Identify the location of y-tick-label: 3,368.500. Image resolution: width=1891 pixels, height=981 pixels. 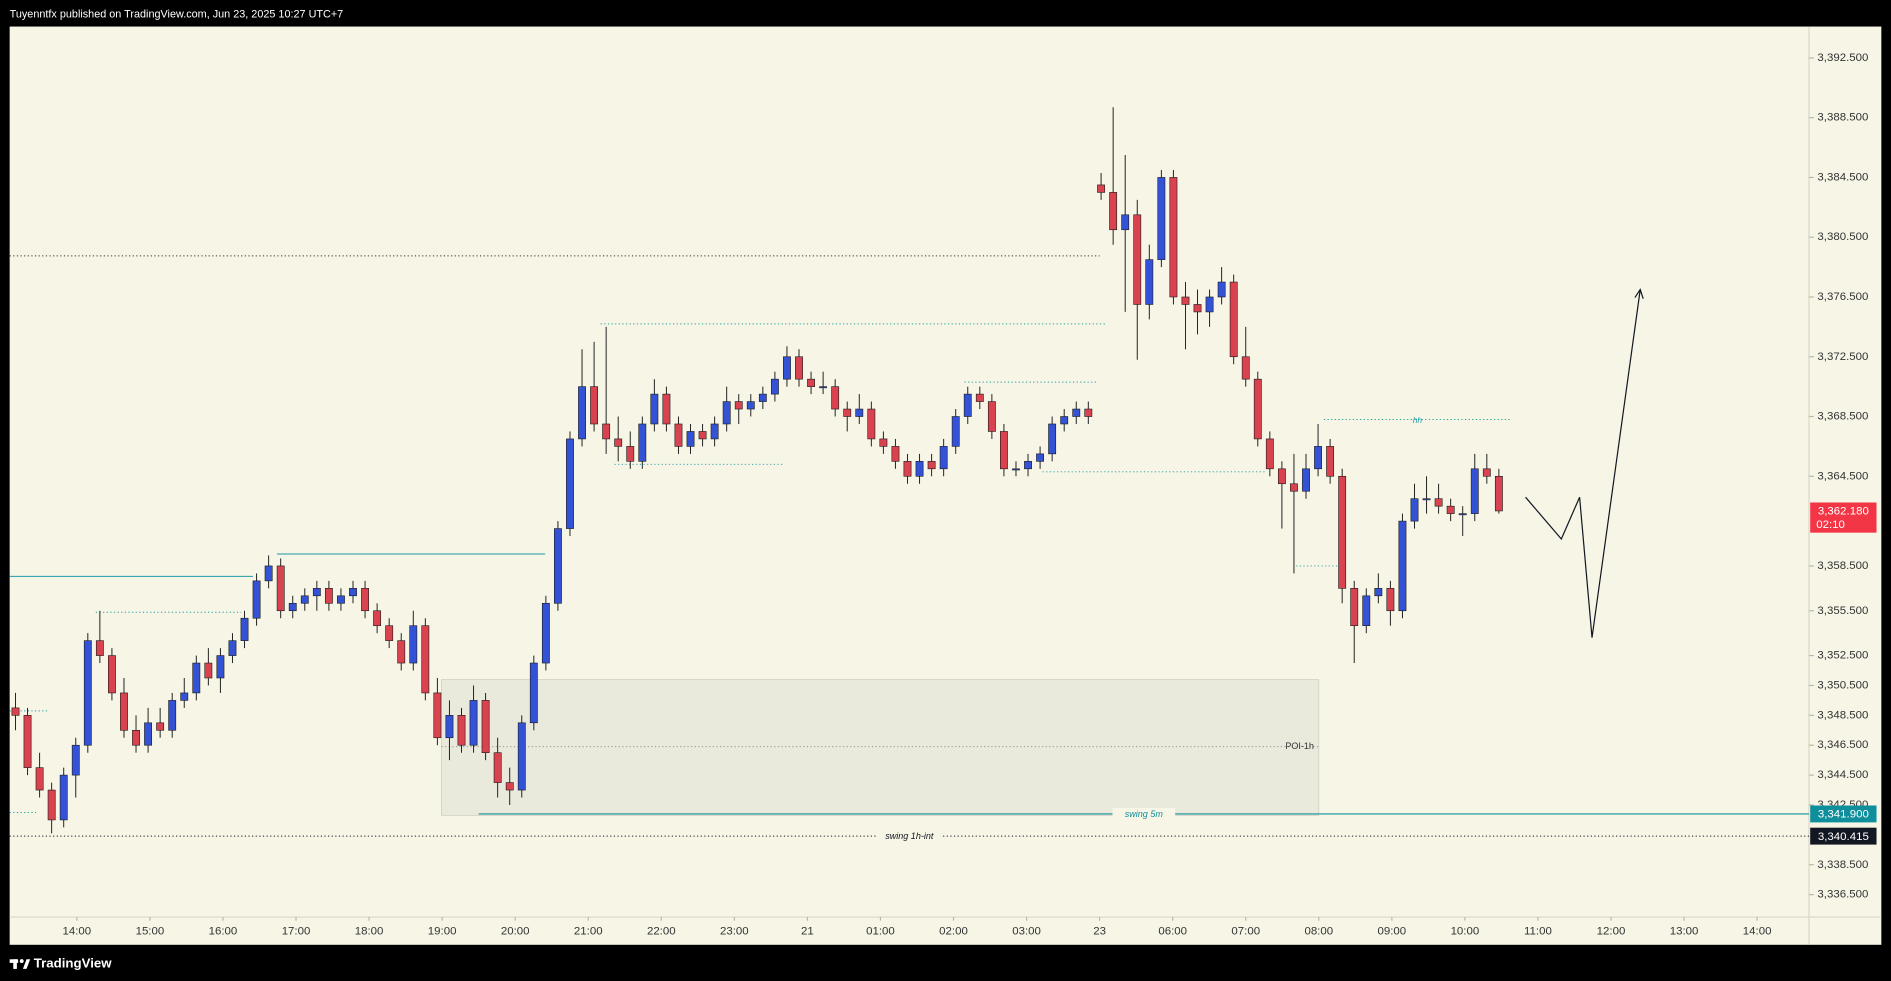
(1842, 417).